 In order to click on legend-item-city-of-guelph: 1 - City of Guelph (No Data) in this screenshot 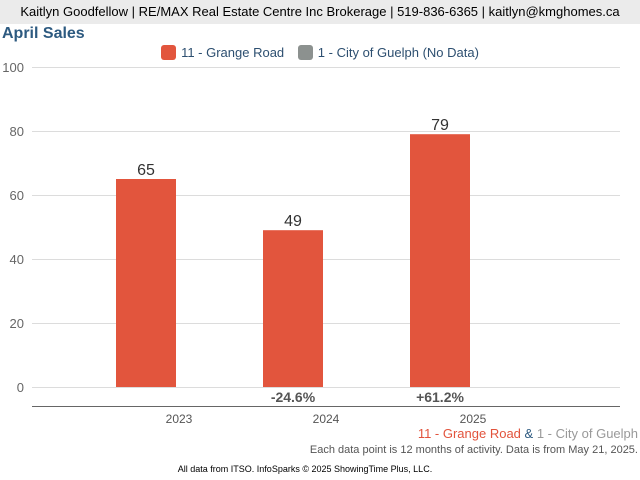, I will do `click(388, 52)`.